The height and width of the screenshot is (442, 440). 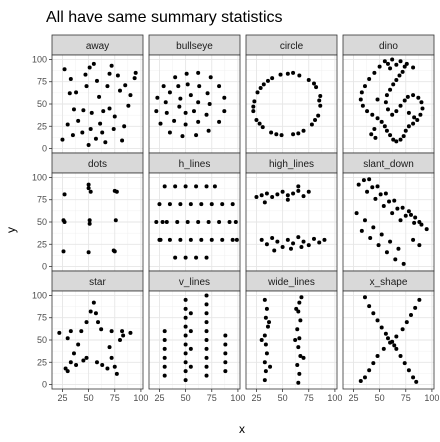 What do you see at coordinates (292, 46) in the screenshot?
I see `strip-label: circle` at bounding box center [292, 46].